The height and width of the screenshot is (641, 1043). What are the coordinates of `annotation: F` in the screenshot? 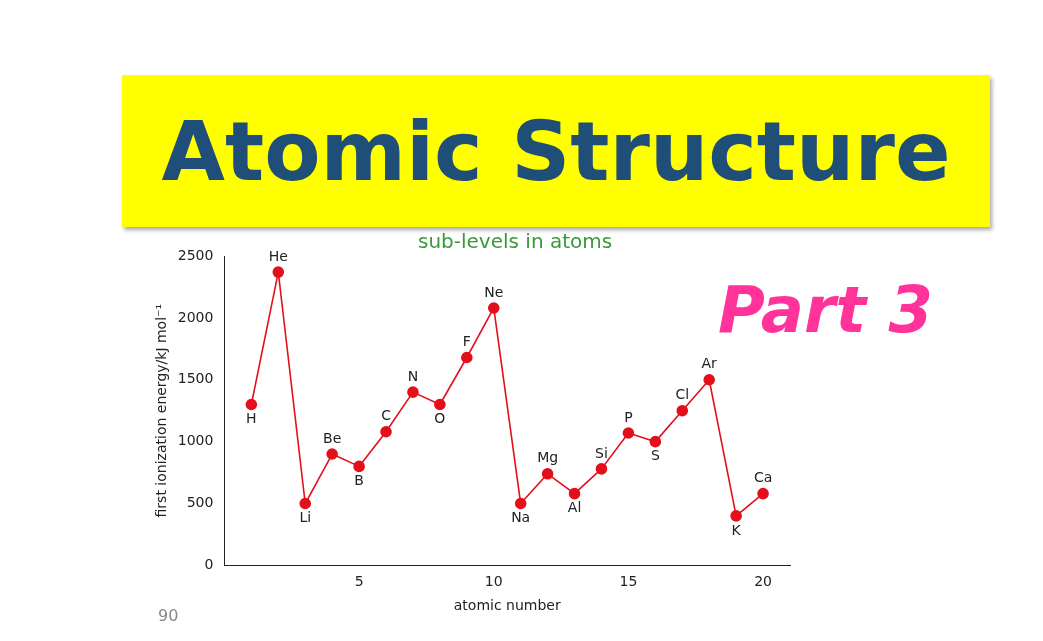 It's located at (466, 341).